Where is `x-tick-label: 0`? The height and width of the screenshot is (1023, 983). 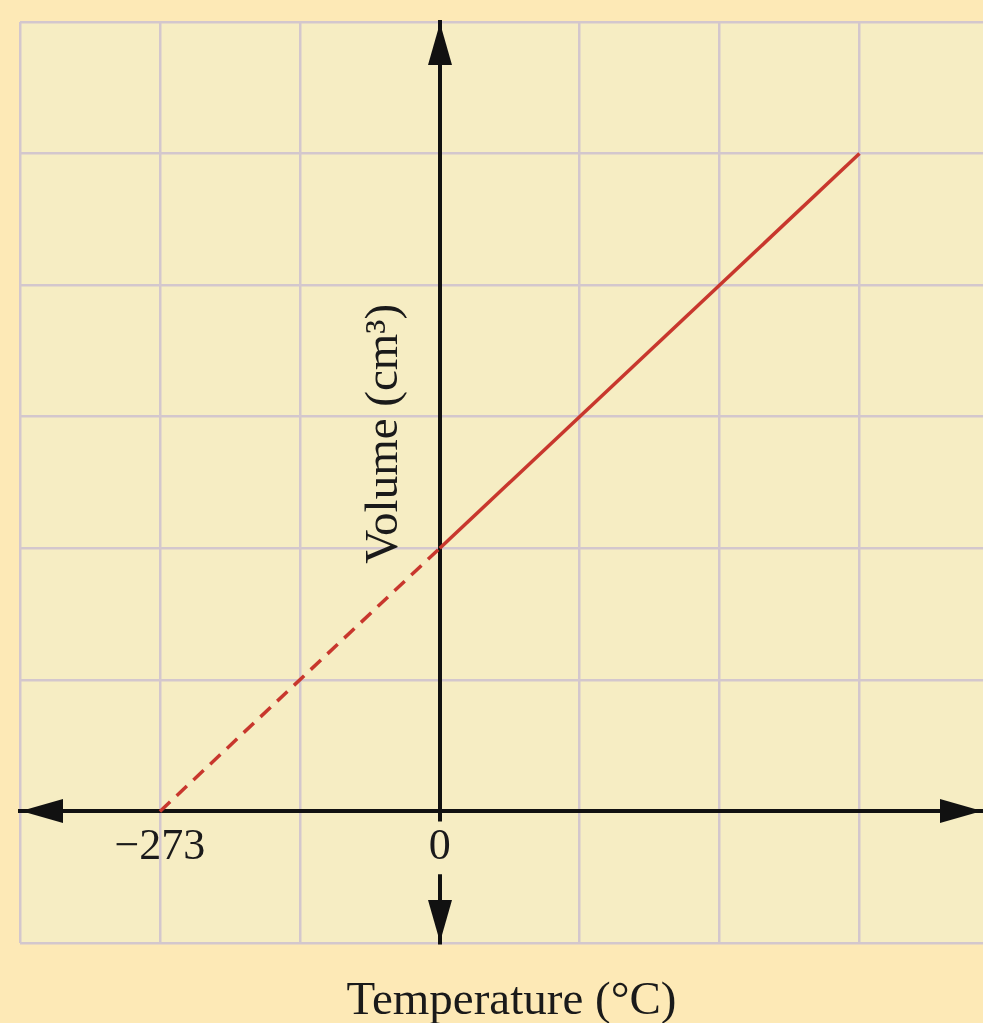
x-tick-label: 0 is located at coordinates (439, 845).